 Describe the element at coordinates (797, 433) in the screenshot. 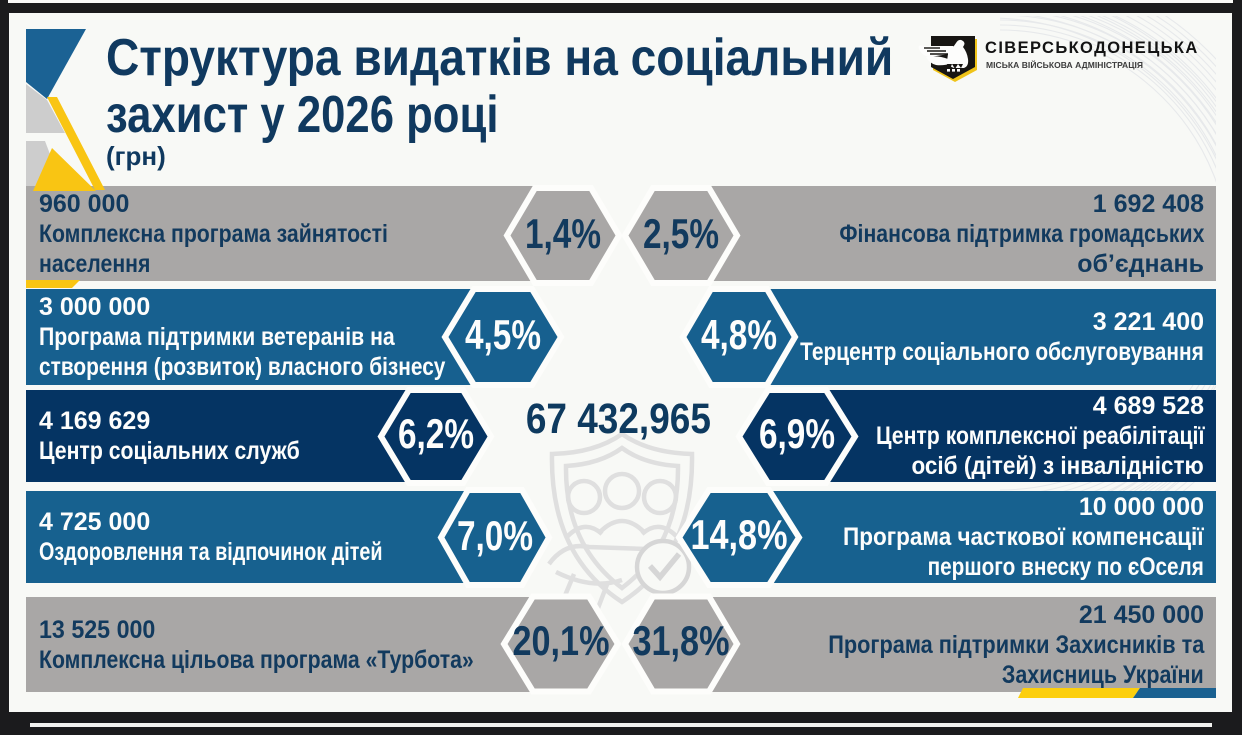

I see `svg-text: 6,9%` at that location.